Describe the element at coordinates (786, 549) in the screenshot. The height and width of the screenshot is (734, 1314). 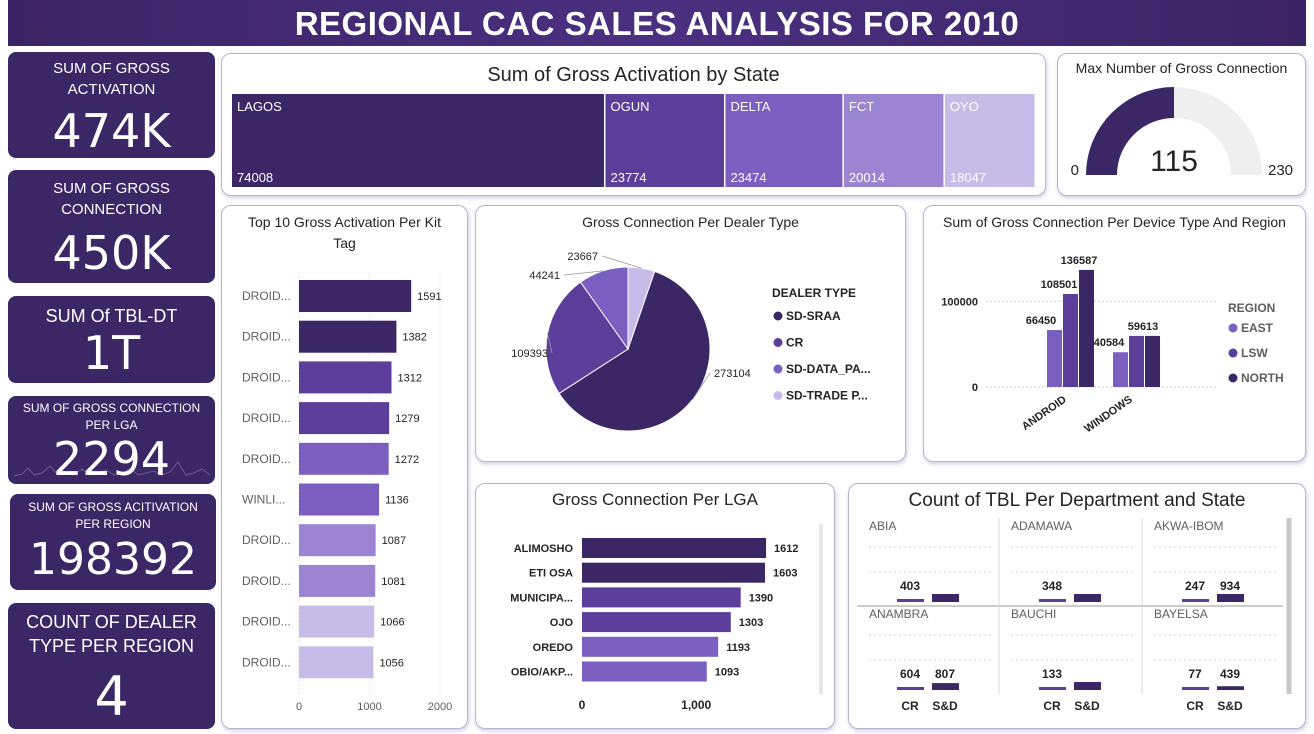
I see `data-label: 1612` at that location.